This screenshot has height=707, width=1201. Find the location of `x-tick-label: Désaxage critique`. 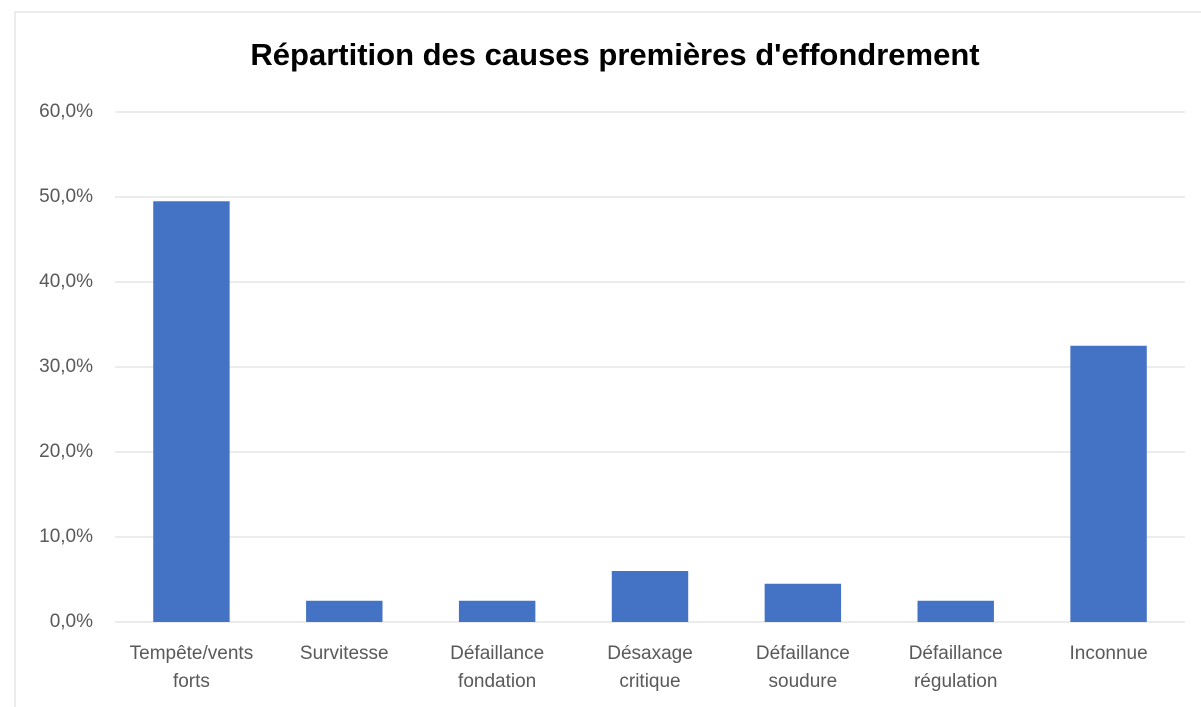

x-tick-label: Désaxage critique is located at coordinates (650, 667).